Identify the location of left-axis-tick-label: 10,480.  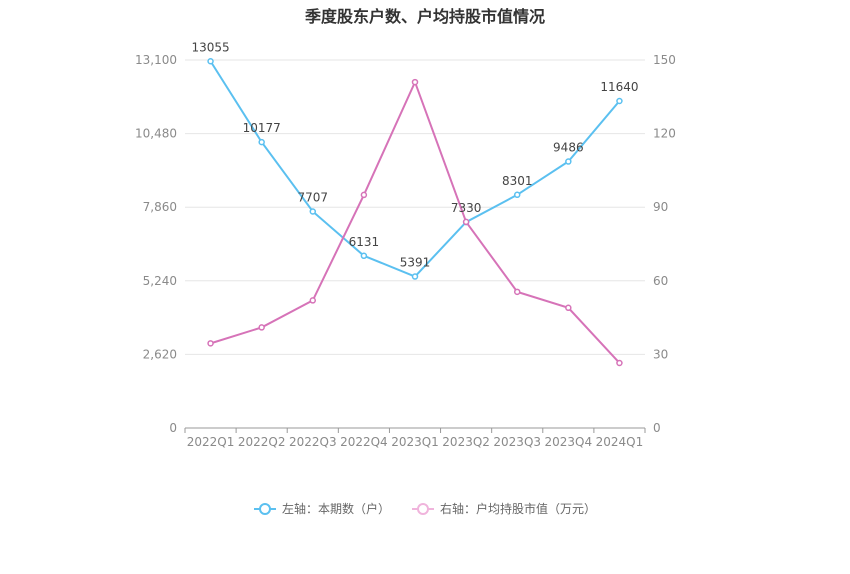
(156, 134).